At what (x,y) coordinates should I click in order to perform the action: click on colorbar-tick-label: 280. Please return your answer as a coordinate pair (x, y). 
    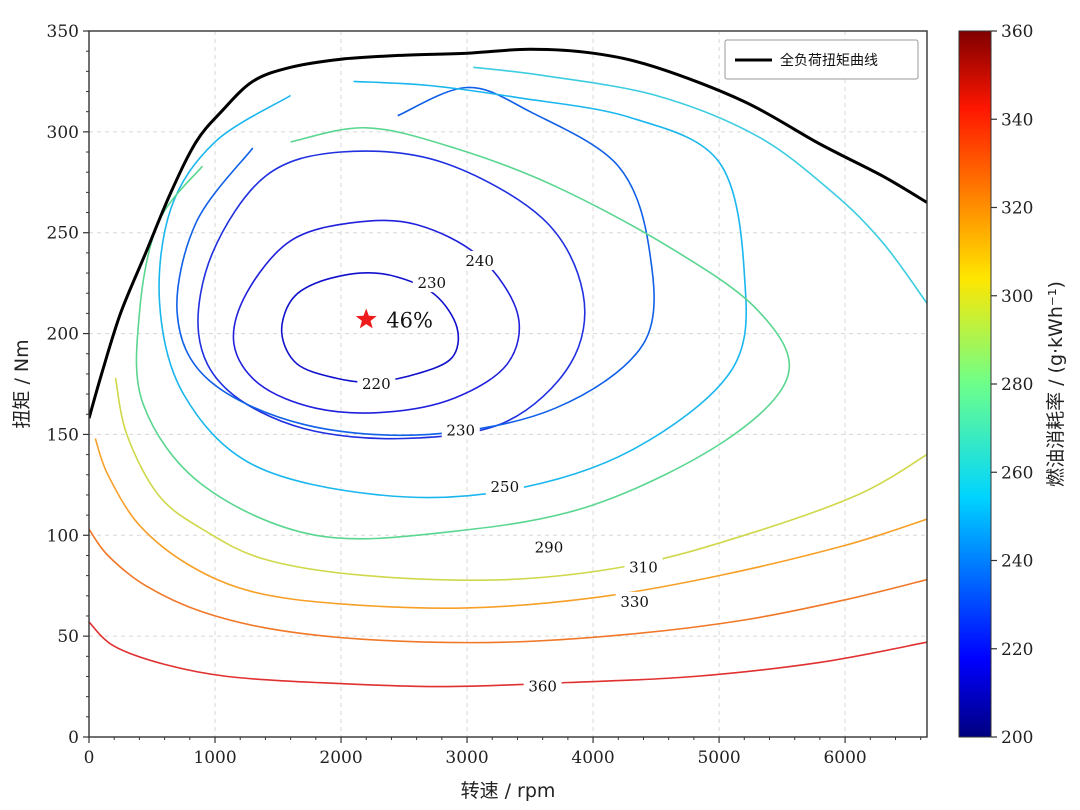
    Looking at the image, I should click on (1017, 385).